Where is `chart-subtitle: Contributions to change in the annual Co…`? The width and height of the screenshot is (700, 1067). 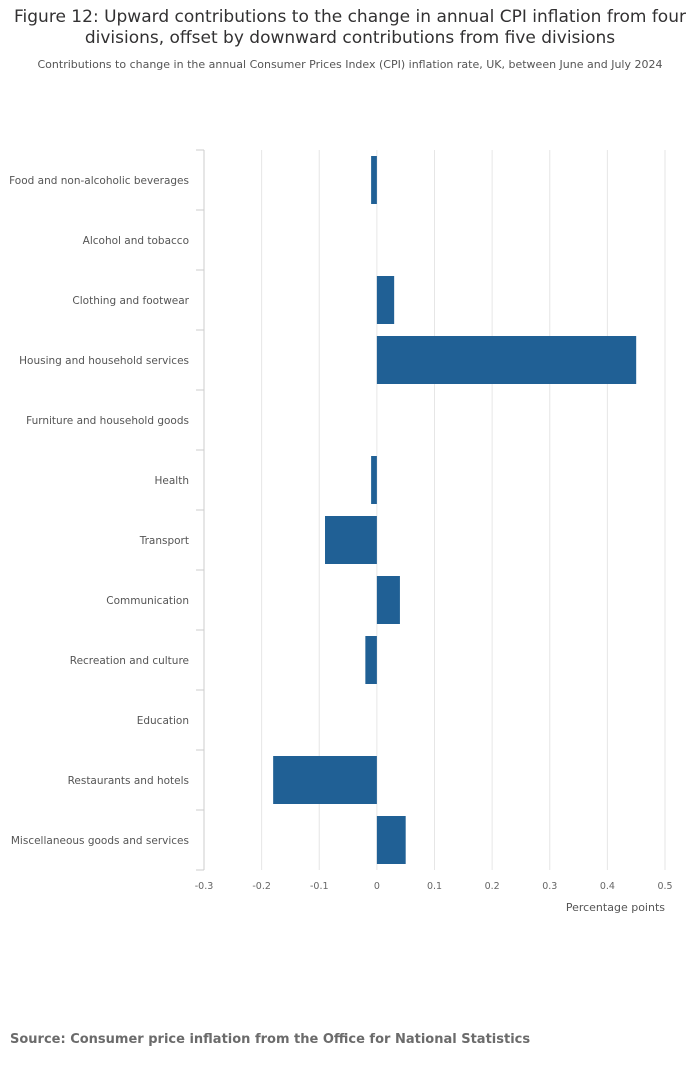 chart-subtitle: Contributions to change in the annual Co… is located at coordinates (350, 64).